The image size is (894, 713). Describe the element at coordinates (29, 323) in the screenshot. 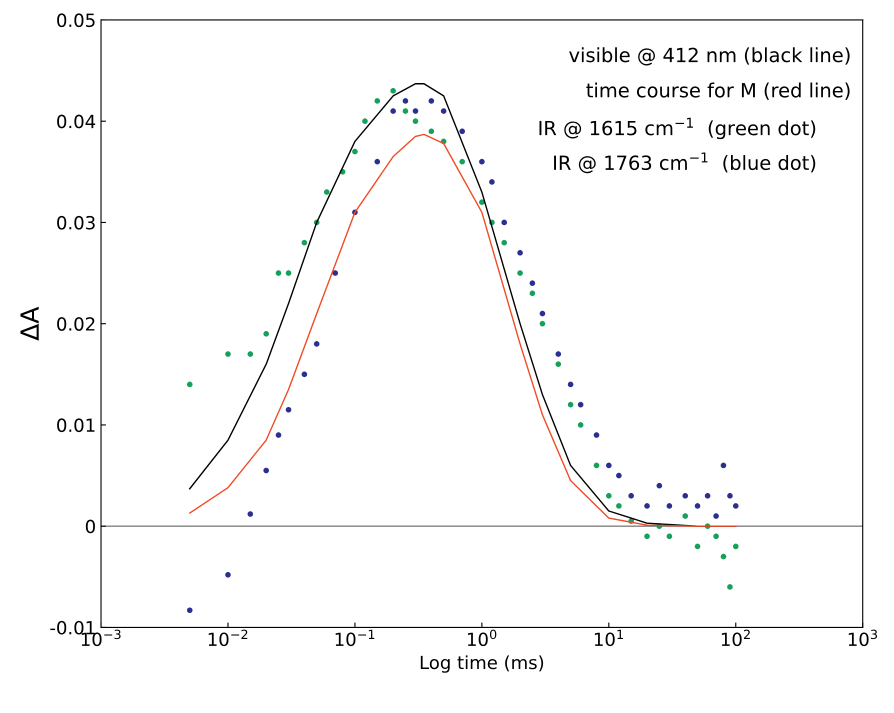

I see `y-axis-title: ΔA` at that location.